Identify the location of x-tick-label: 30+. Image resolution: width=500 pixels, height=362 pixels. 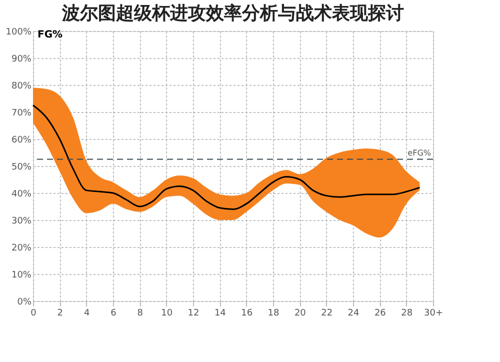
(433, 313).